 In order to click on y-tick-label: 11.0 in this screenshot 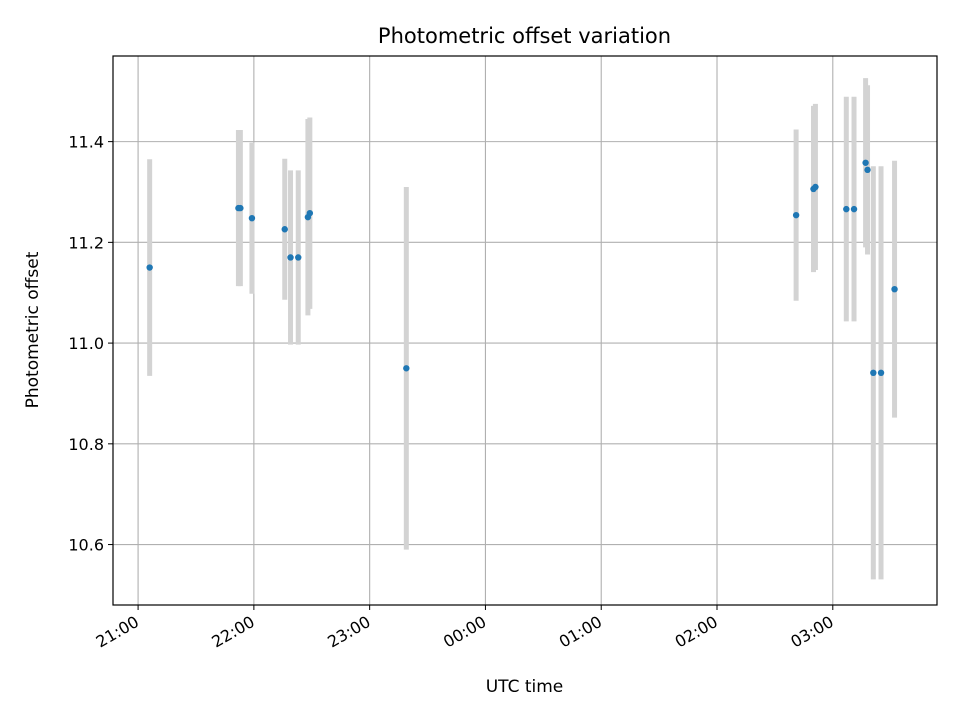, I will do `click(86, 343)`.